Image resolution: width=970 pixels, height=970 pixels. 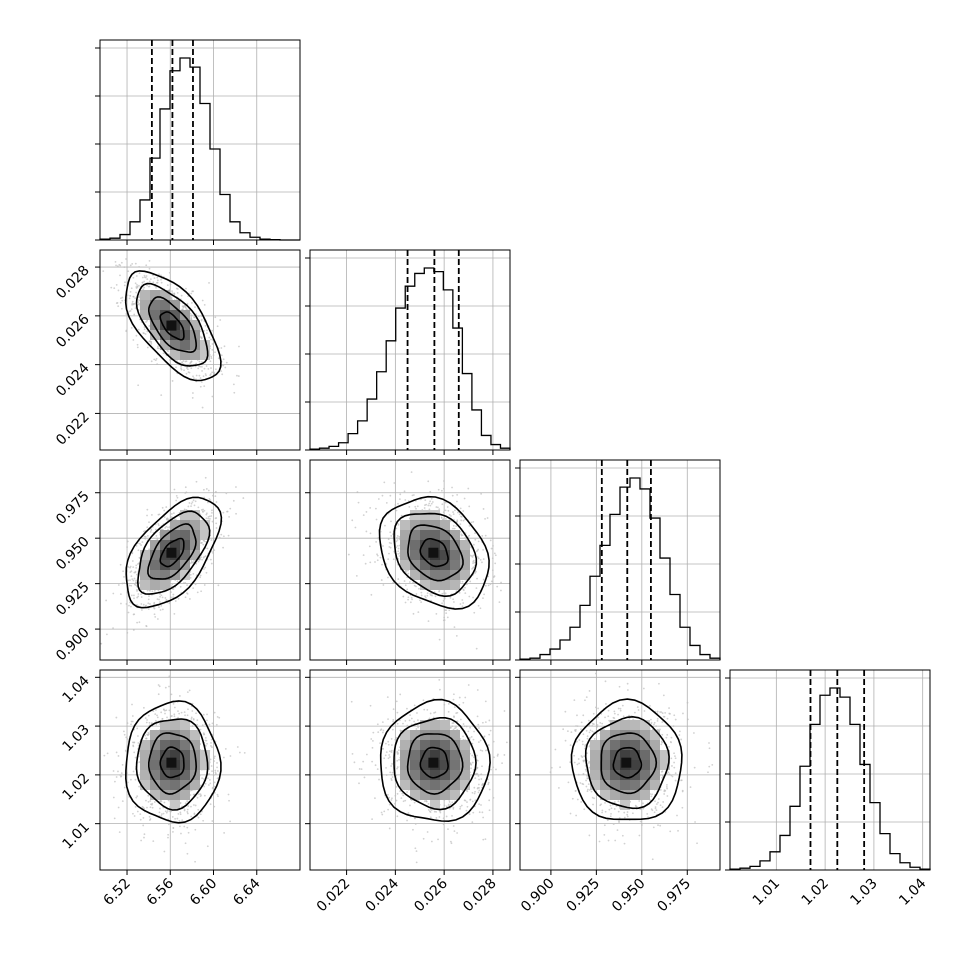 What do you see at coordinates (620, 560) in the screenshot?
I see `panel-frame` at bounding box center [620, 560].